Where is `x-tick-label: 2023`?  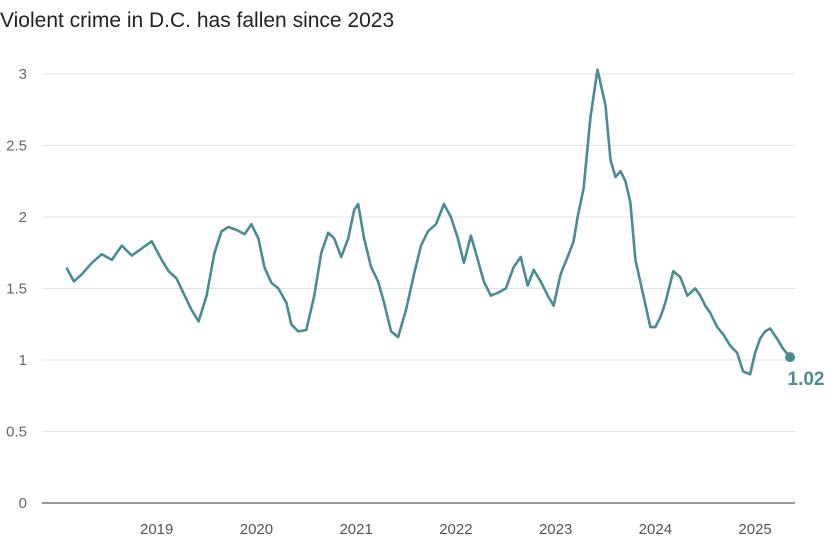 x-tick-label: 2023 is located at coordinates (555, 529).